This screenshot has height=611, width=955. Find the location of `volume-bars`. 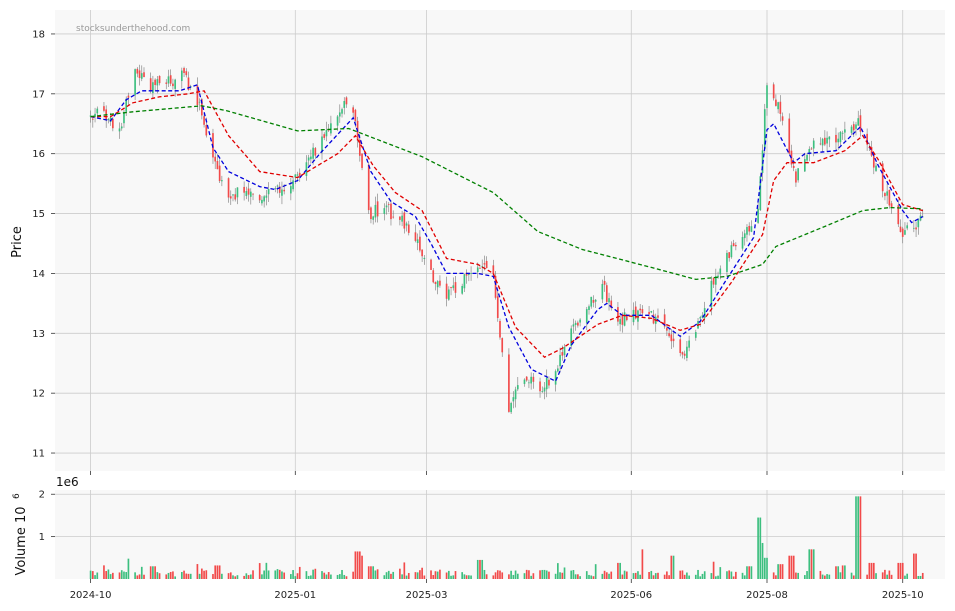

volume-bars is located at coordinates (506, 537).